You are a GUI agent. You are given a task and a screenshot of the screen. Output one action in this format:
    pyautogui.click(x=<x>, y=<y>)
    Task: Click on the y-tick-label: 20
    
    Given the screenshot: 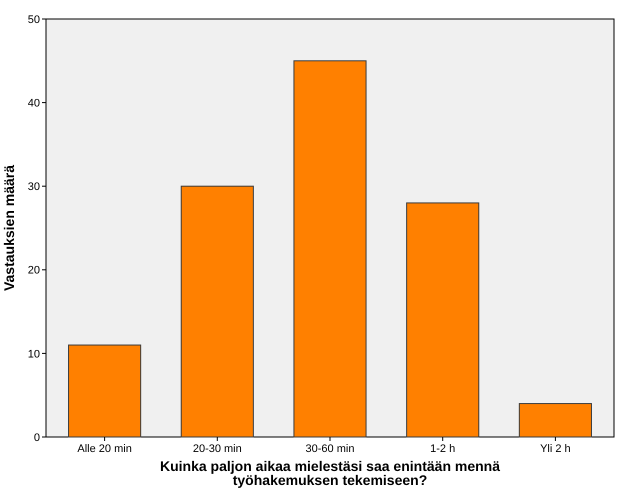 What is the action you would take?
    pyautogui.click(x=34, y=270)
    